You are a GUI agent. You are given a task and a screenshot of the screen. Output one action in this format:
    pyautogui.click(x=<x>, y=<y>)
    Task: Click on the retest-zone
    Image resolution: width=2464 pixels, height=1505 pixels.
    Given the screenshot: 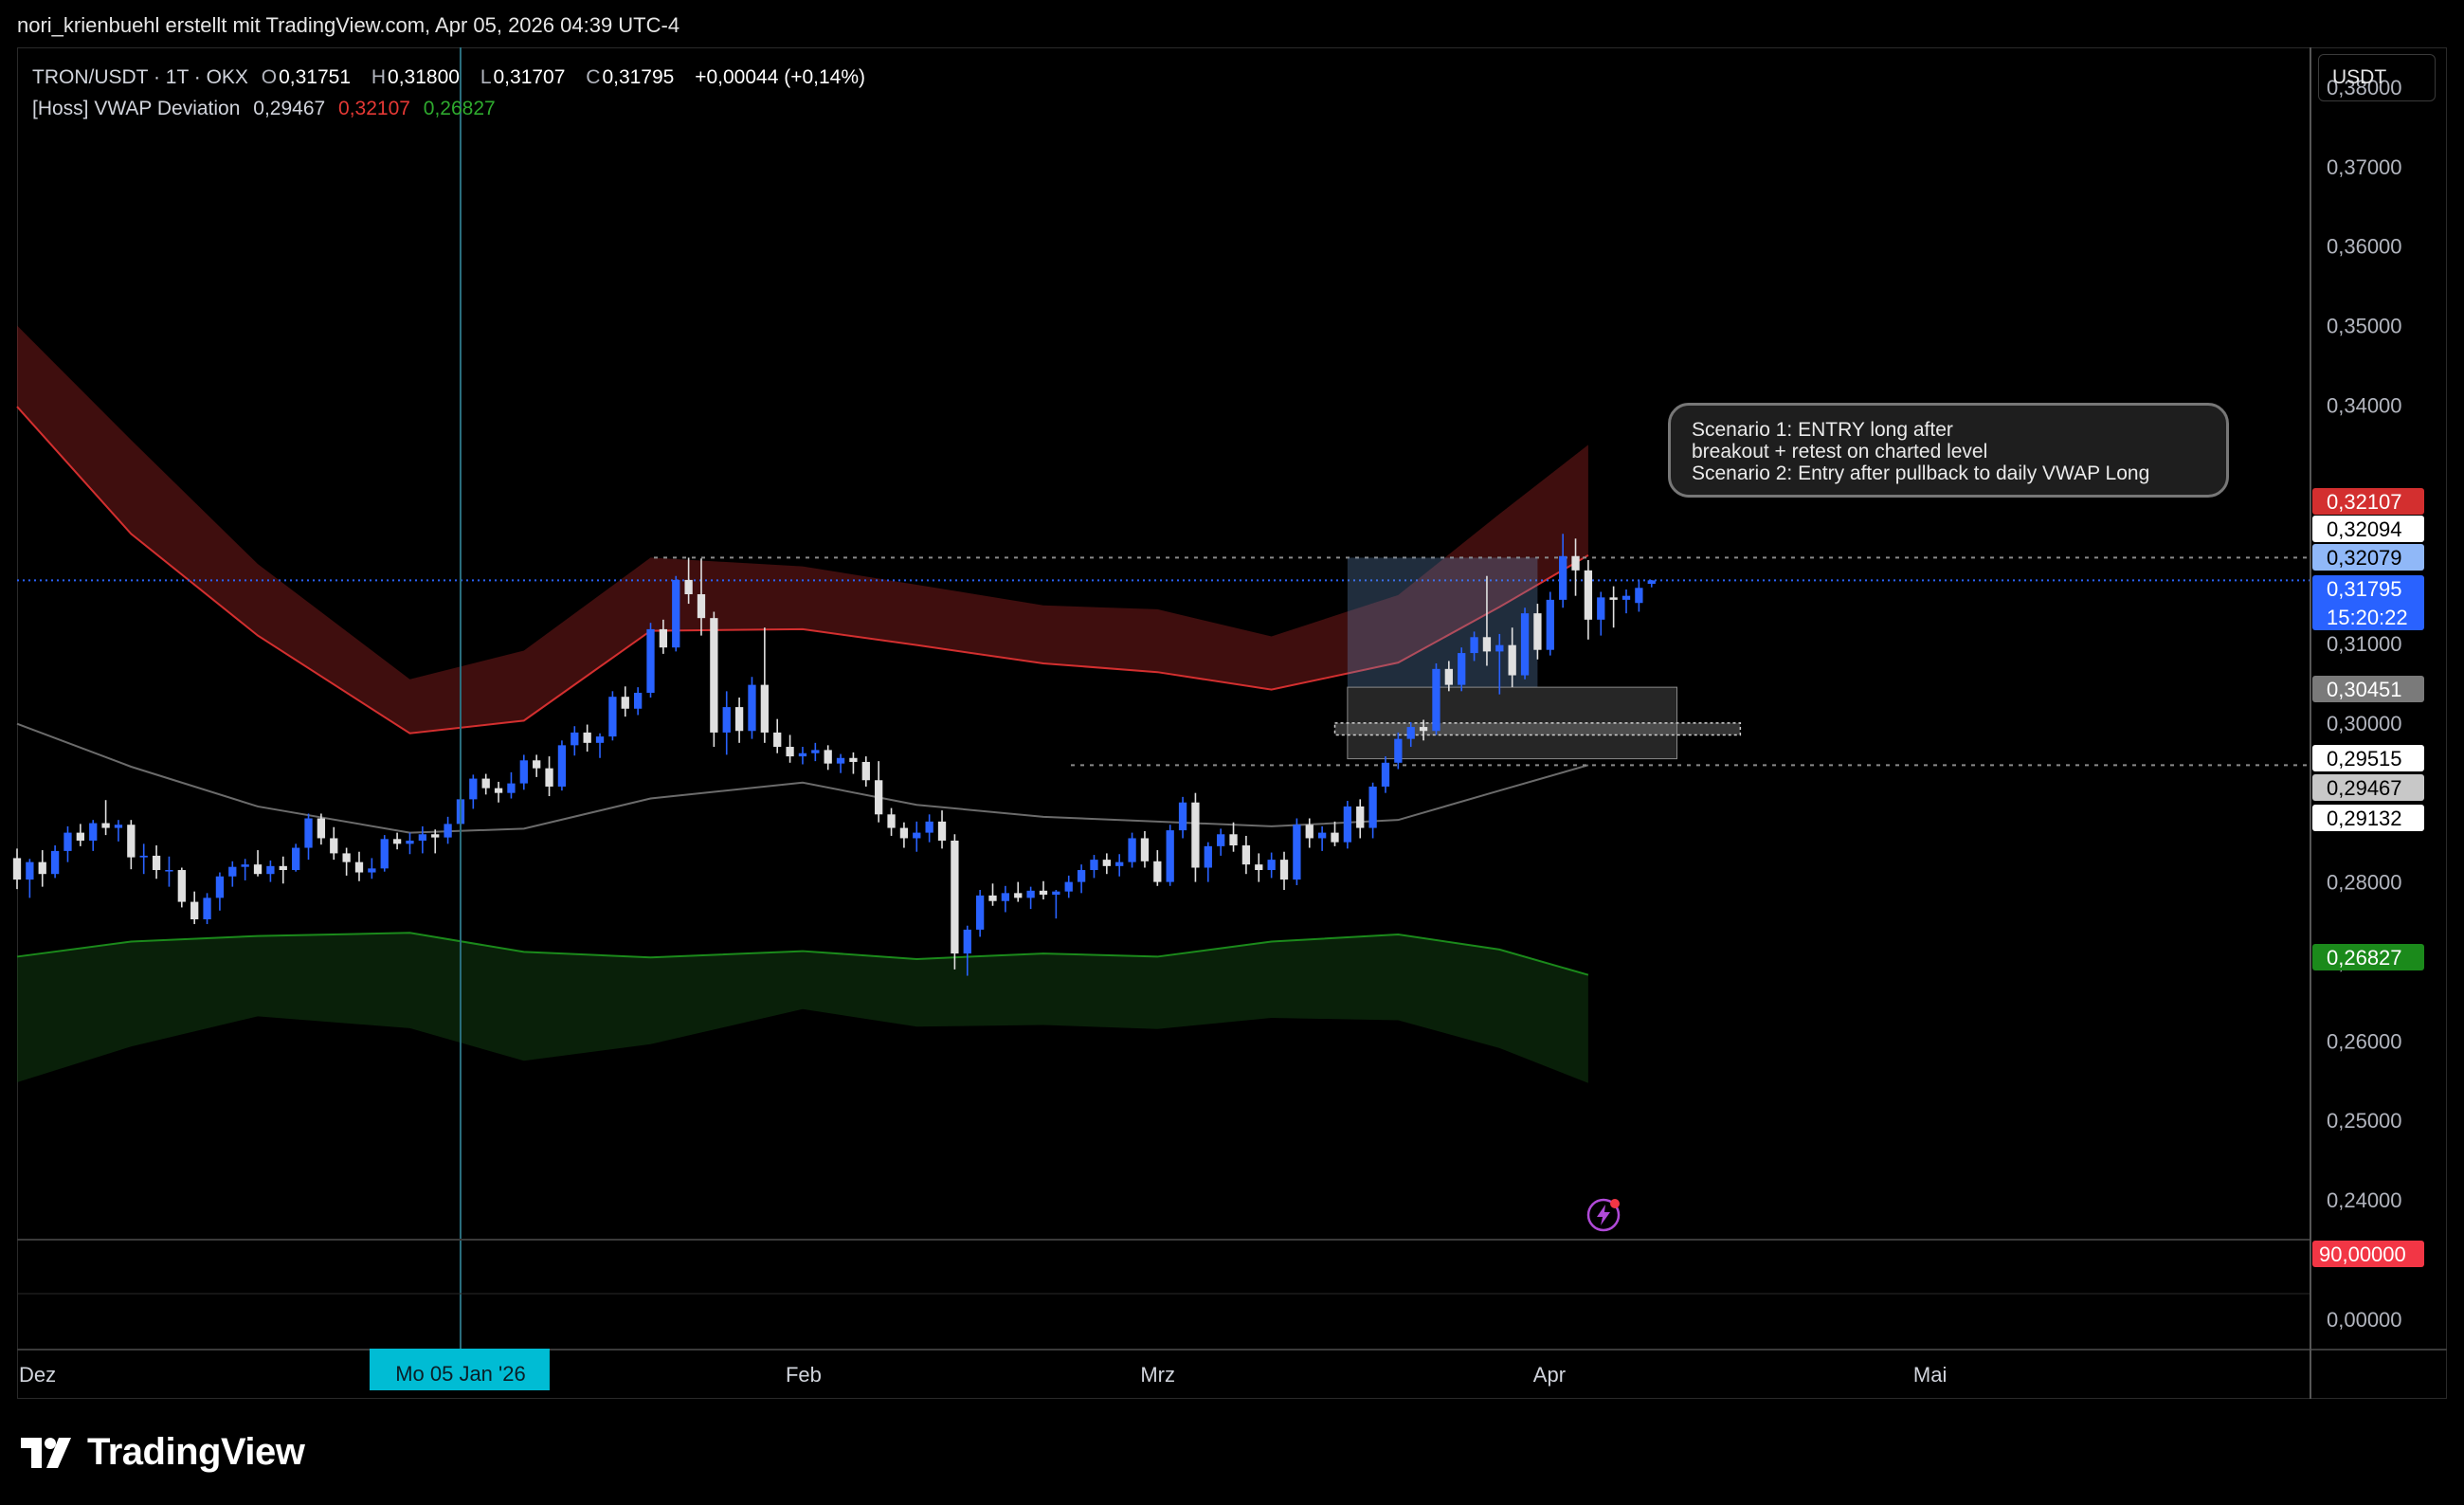 What is the action you would take?
    pyautogui.click(x=1537, y=729)
    